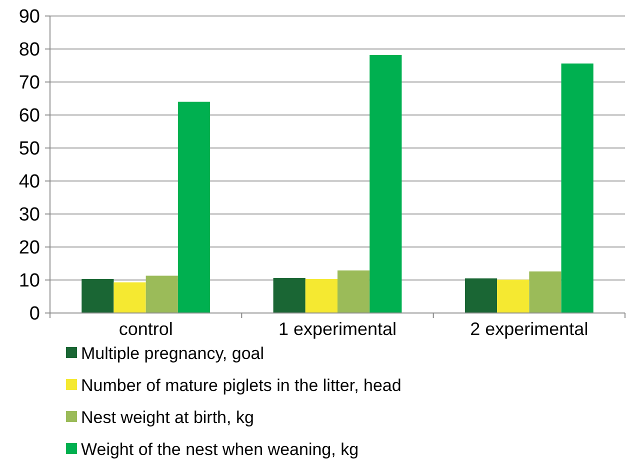 This screenshot has width=633, height=473. I want to click on x-tick-label: 1 experimental, so click(337, 329).